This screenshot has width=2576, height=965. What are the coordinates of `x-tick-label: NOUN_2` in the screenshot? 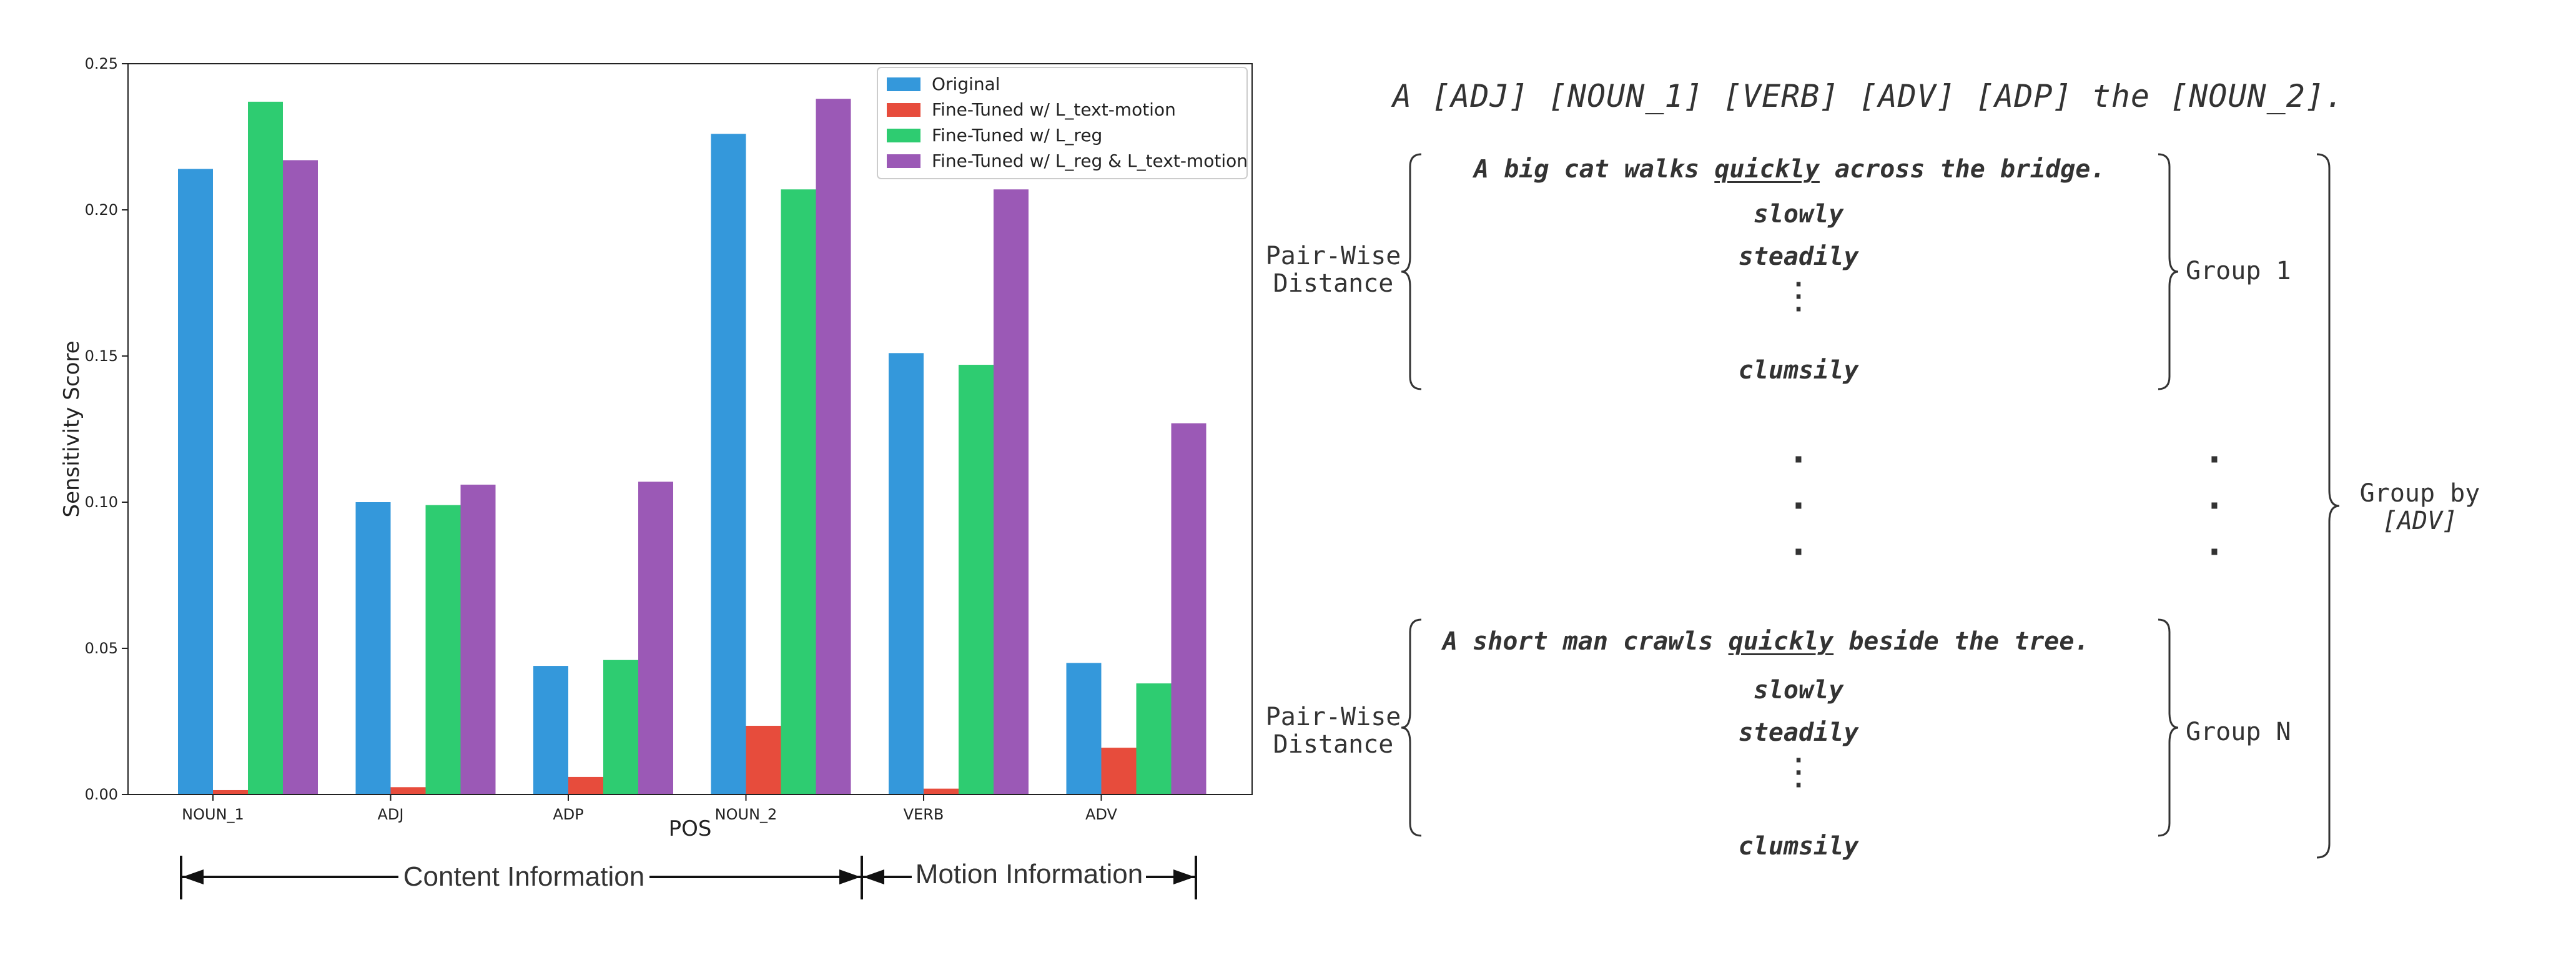 It's located at (746, 814).